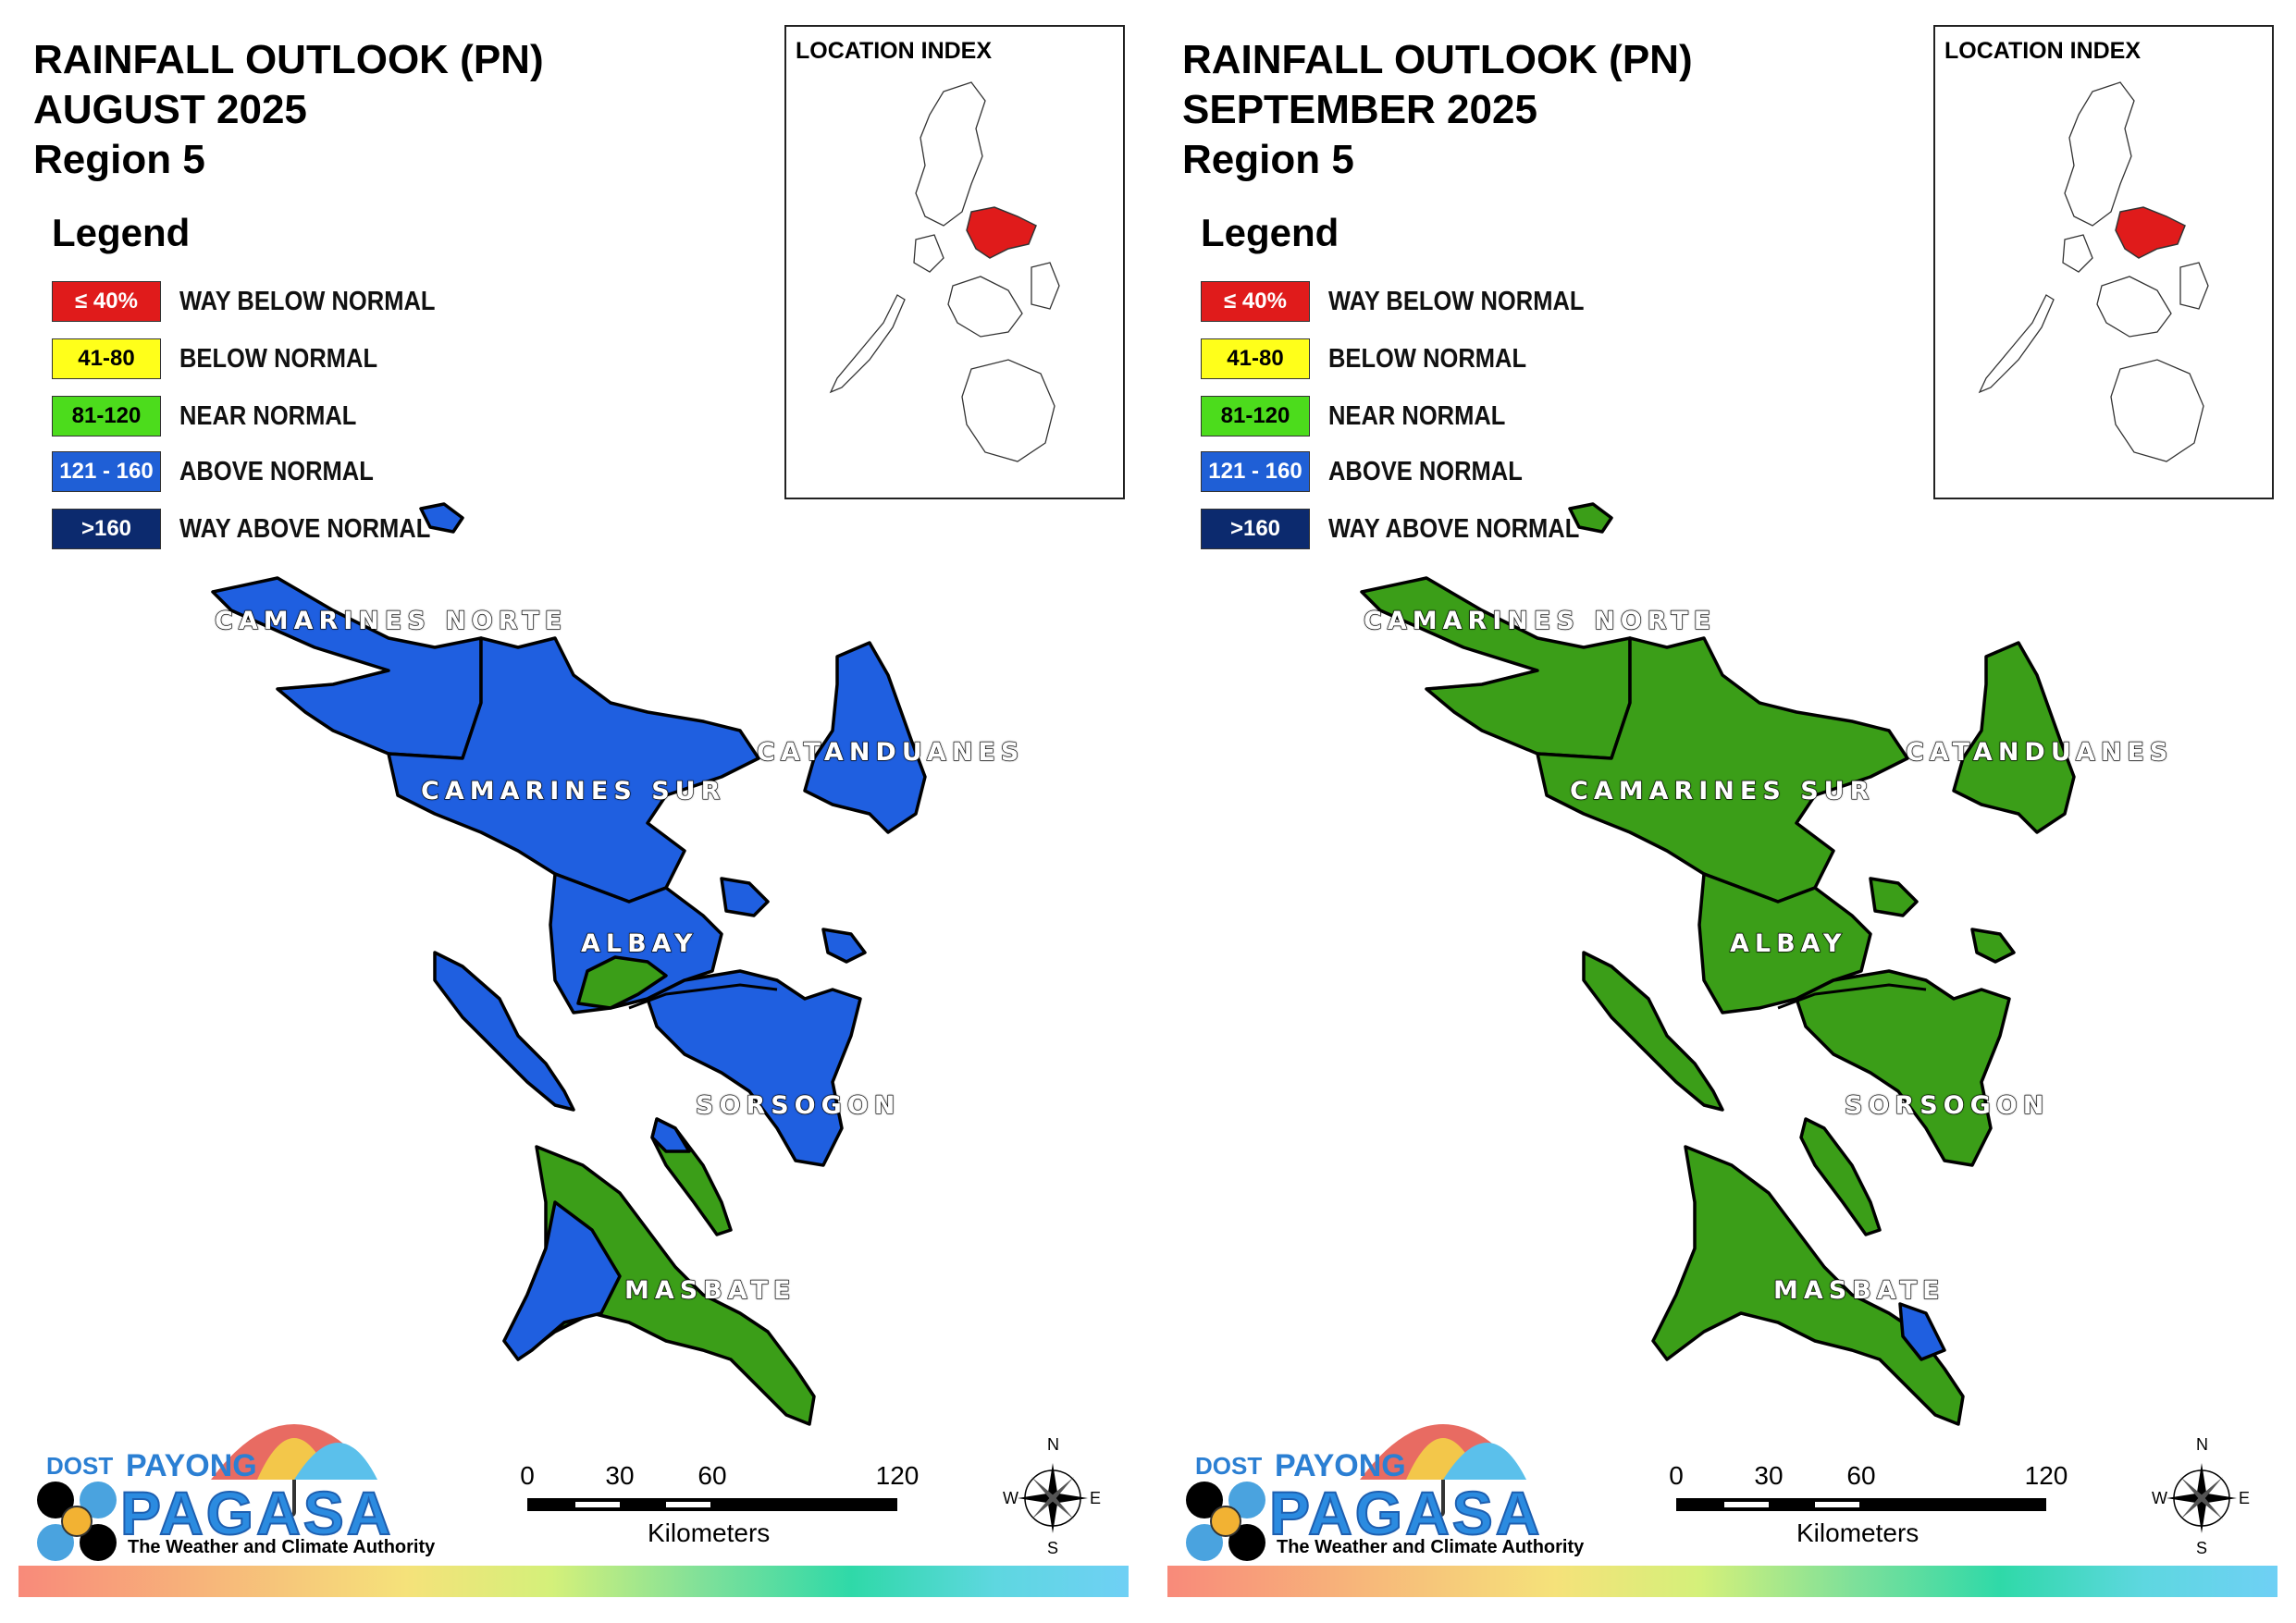  I want to click on ticao-island-shape, so click(1840, 1176).